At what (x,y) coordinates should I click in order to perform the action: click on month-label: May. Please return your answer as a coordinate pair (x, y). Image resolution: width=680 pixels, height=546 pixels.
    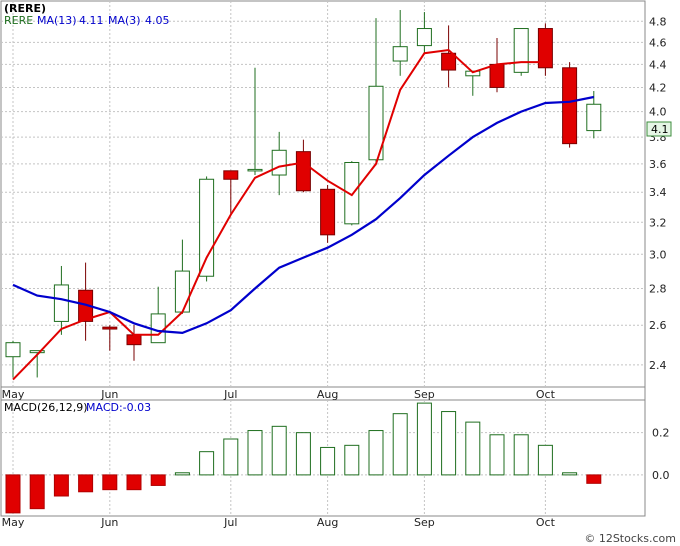
    Looking at the image, I should click on (13, 394).